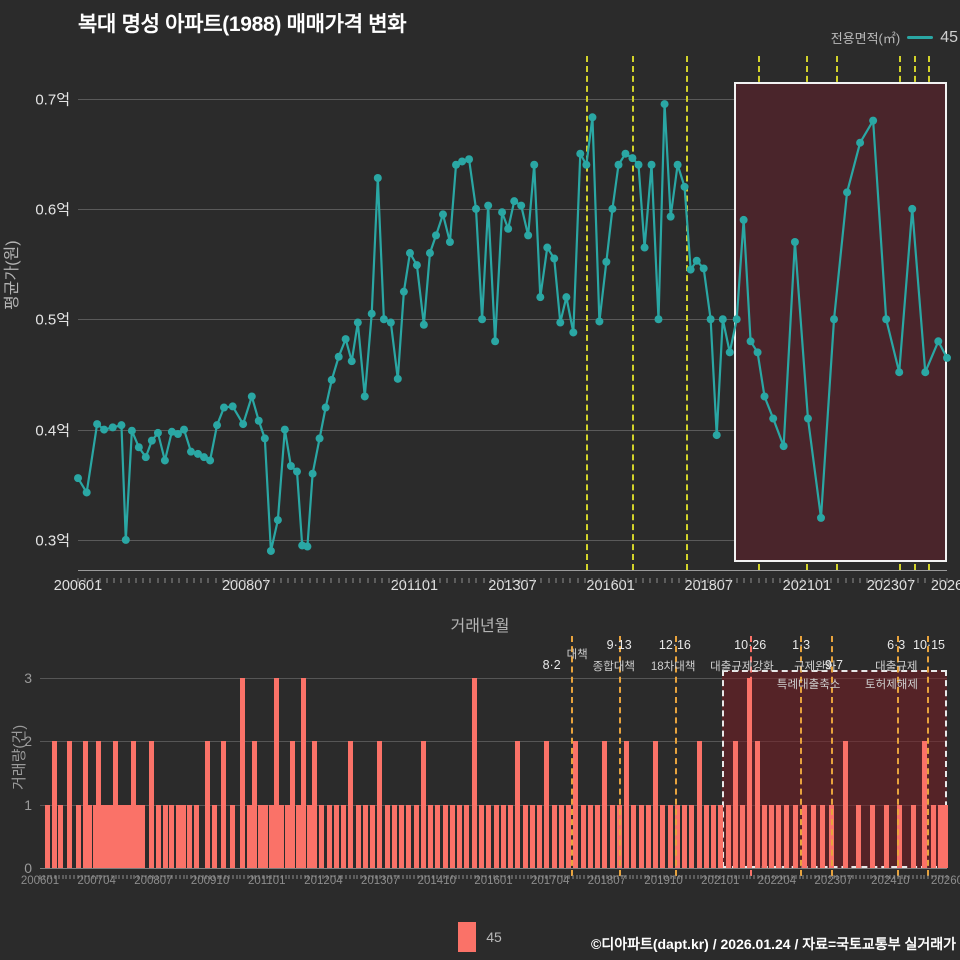  What do you see at coordinates (210, 881) in the screenshot?
I see `volume-x-tick-label: 200910` at bounding box center [210, 881].